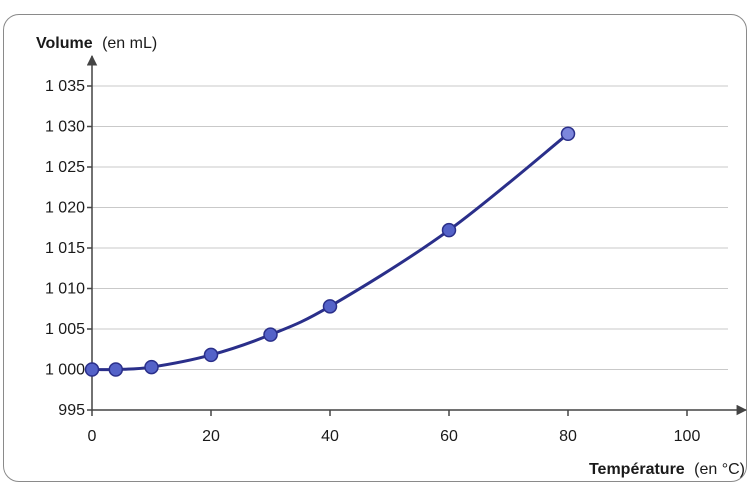  Describe the element at coordinates (129, 43) in the screenshot. I see `y-axis-label-unit: (en mL)` at that location.